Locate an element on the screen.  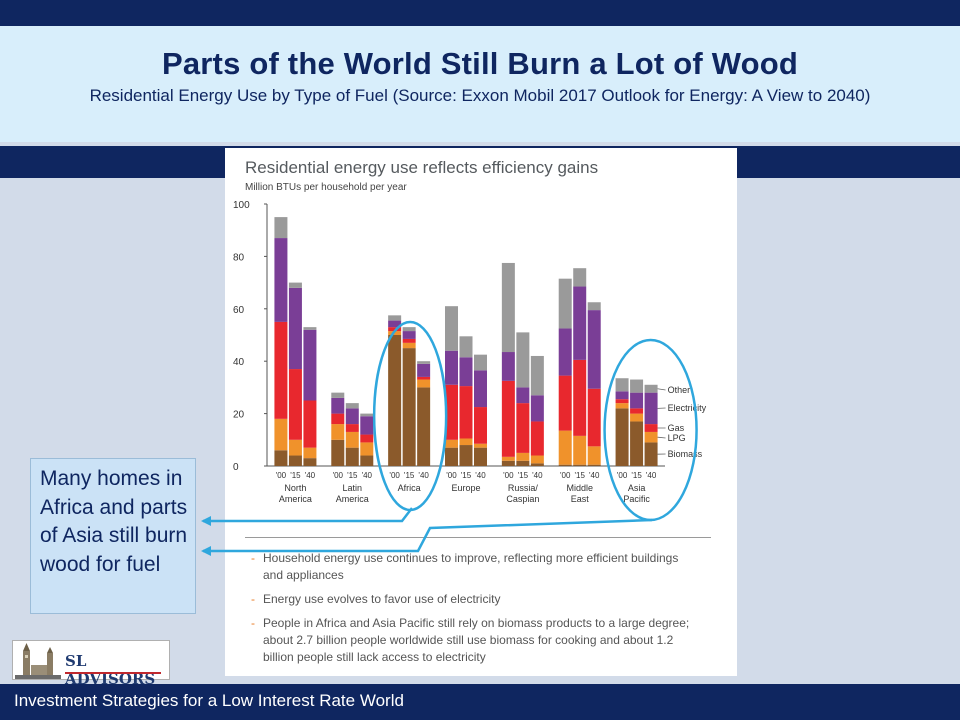
logo-underline is located at coordinates (113, 673).